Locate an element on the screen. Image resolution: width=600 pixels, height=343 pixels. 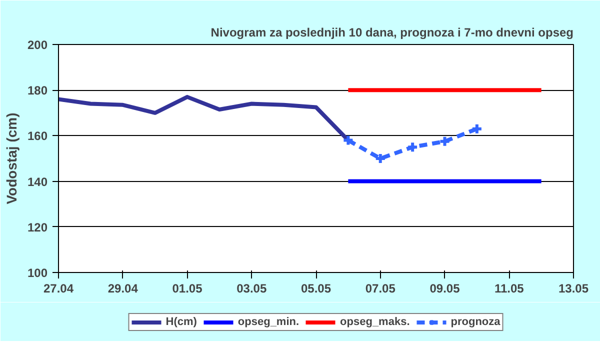
legend-label: opseg_min. is located at coordinates (269, 322).